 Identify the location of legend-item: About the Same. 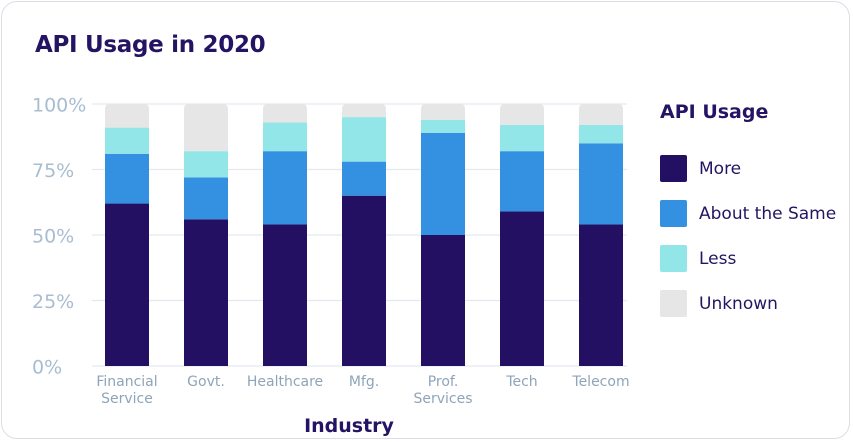
(748, 213).